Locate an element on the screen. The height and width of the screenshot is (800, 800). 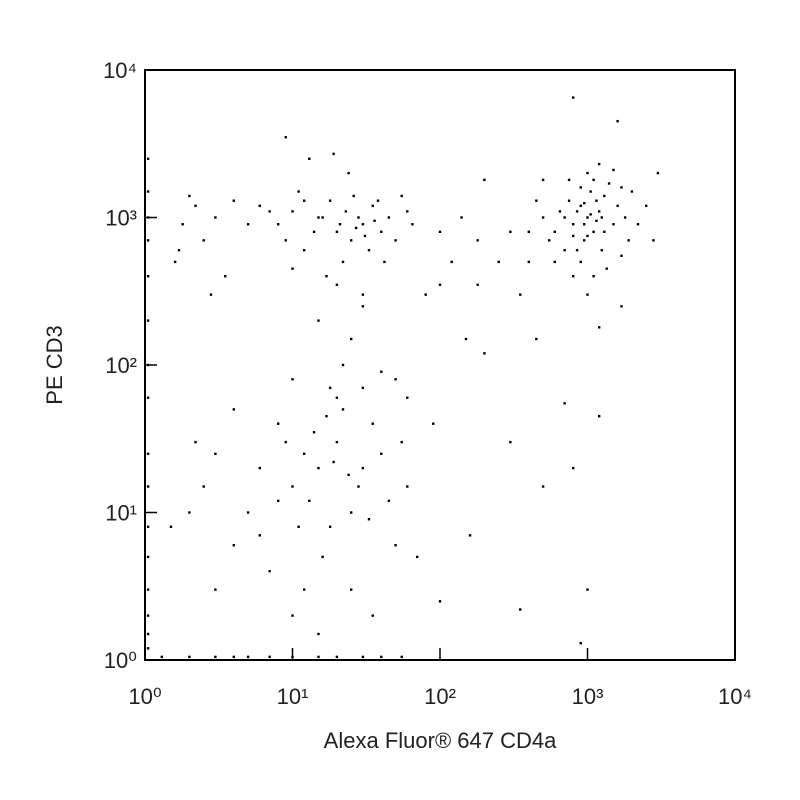
y-tick-label: 10¹ is located at coordinates (121, 513).